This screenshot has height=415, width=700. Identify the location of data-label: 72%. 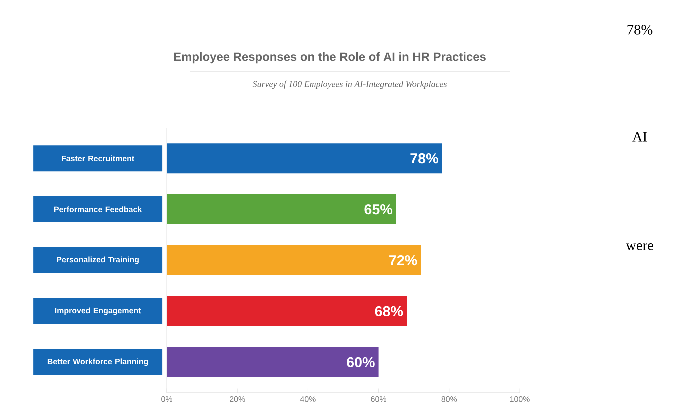
(404, 260).